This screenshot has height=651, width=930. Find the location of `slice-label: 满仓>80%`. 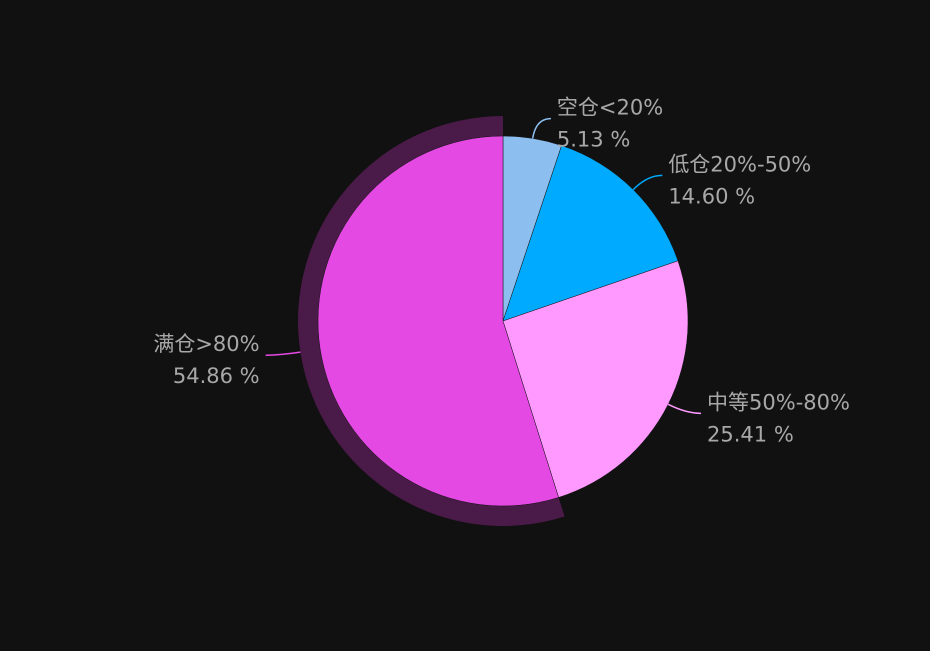

slice-label: 满仓>80% is located at coordinates (206, 344).